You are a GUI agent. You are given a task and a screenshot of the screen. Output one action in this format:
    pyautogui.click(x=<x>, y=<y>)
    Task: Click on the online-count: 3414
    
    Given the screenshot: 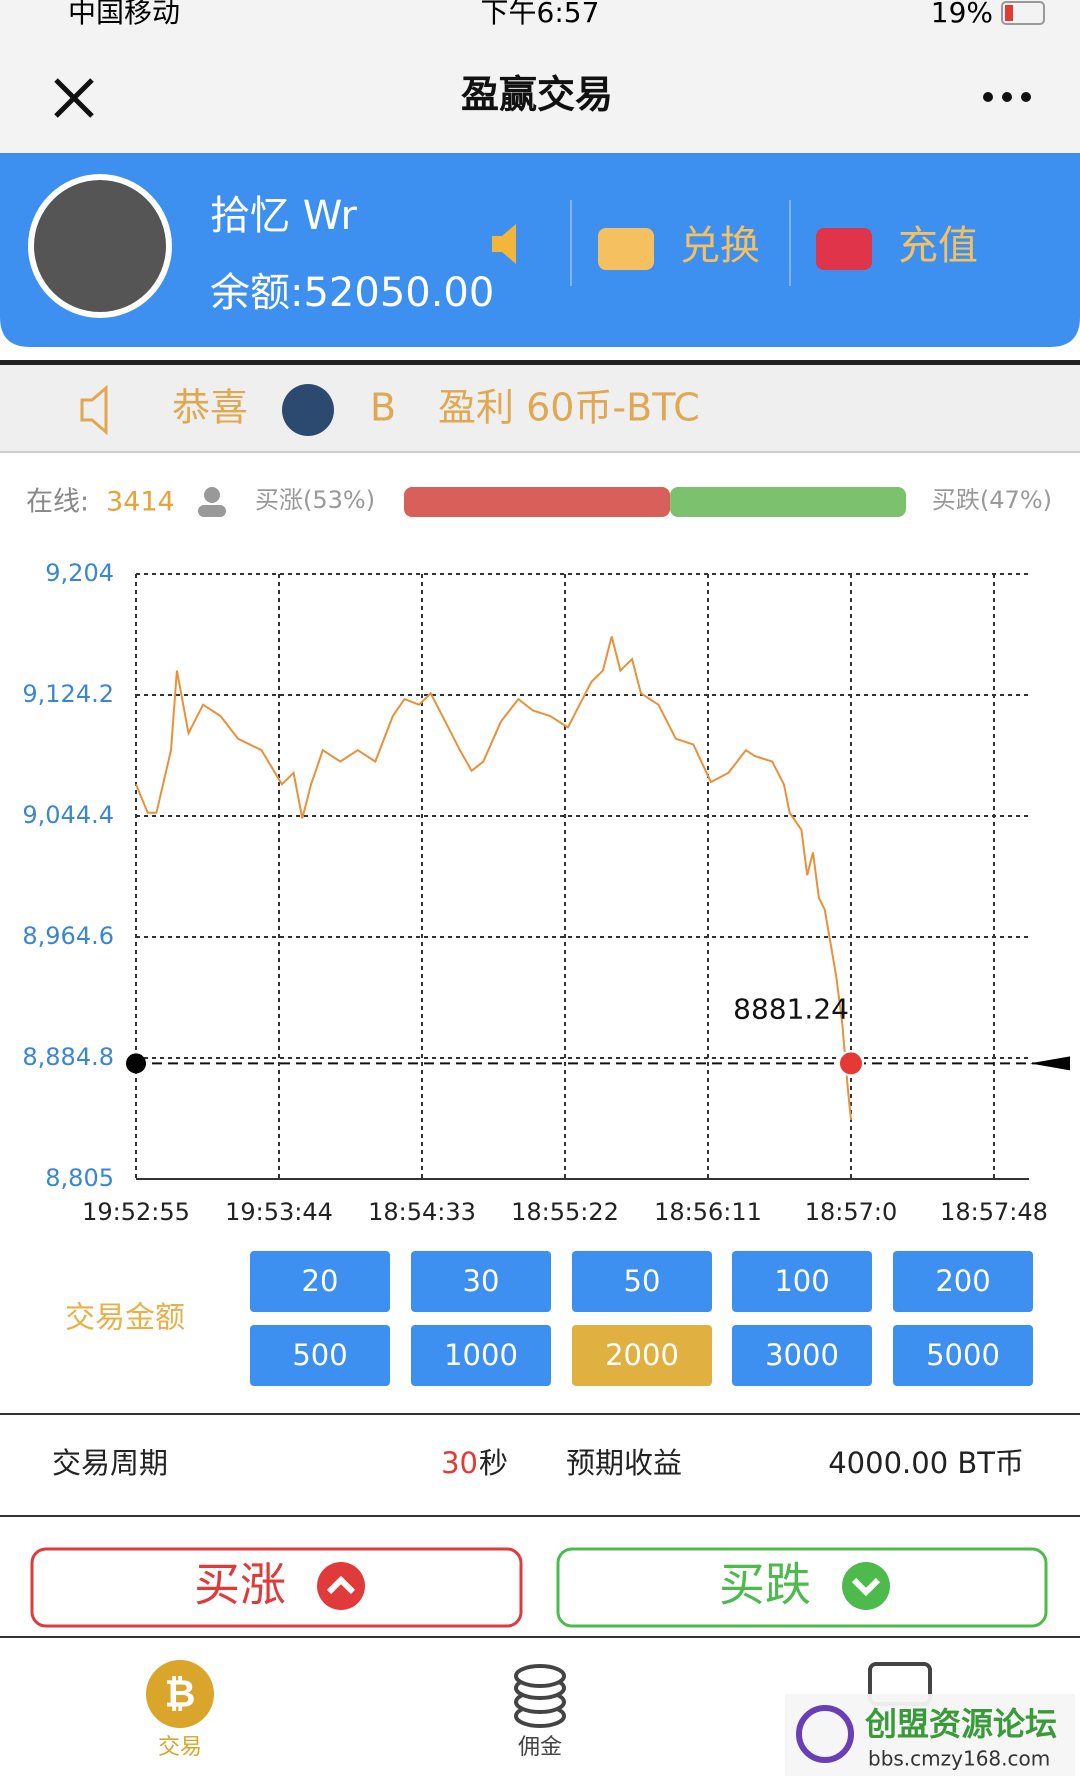 What is the action you would take?
    pyautogui.click(x=140, y=502)
    